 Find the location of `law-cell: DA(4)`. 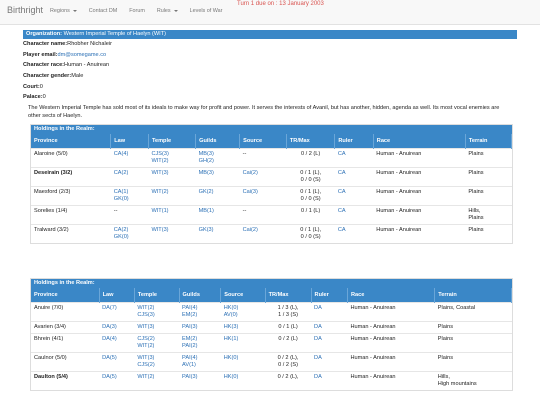

law-cell: DA(4) is located at coordinates (117, 343).